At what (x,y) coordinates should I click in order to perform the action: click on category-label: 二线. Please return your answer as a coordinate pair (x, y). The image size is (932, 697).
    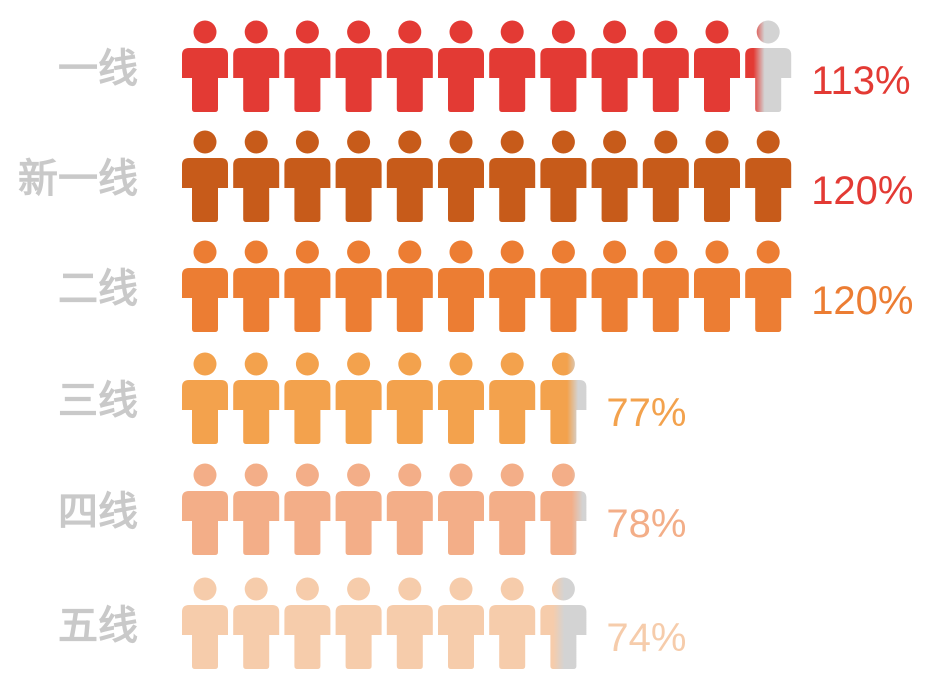
    Looking at the image, I should click on (98, 289).